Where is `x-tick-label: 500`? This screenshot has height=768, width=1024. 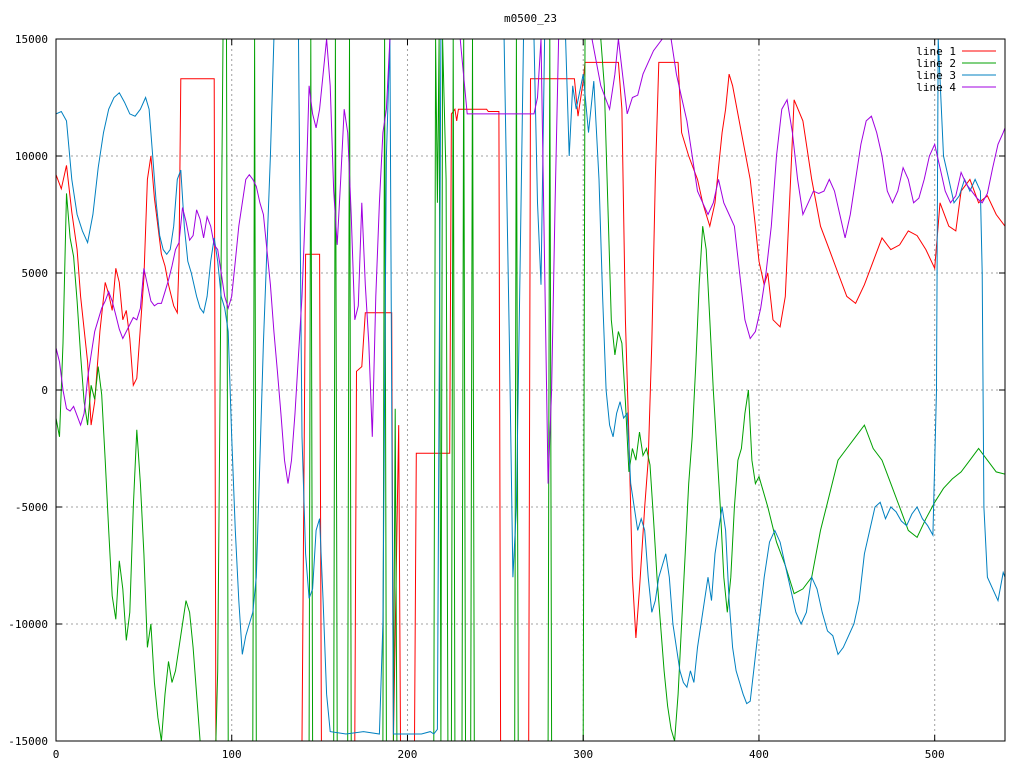
x-tick-label: 500 is located at coordinates (935, 754).